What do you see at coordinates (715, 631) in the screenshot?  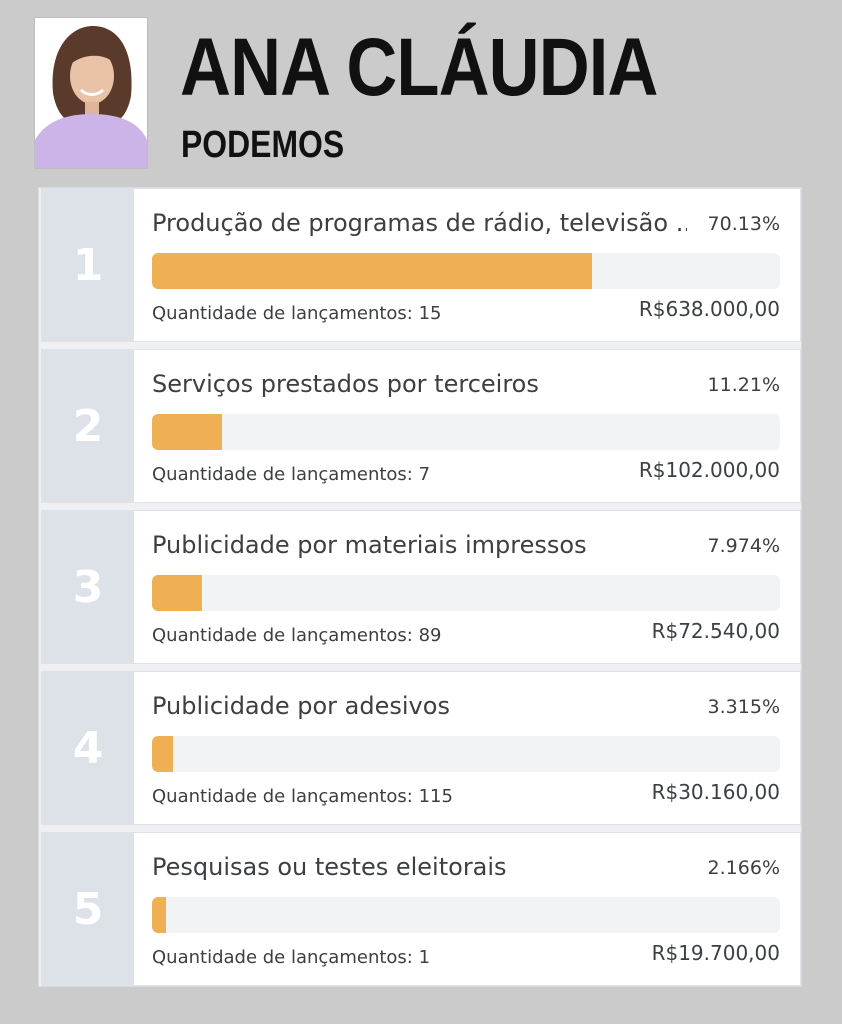 I see `expense-amount: R$72.540,00` at bounding box center [715, 631].